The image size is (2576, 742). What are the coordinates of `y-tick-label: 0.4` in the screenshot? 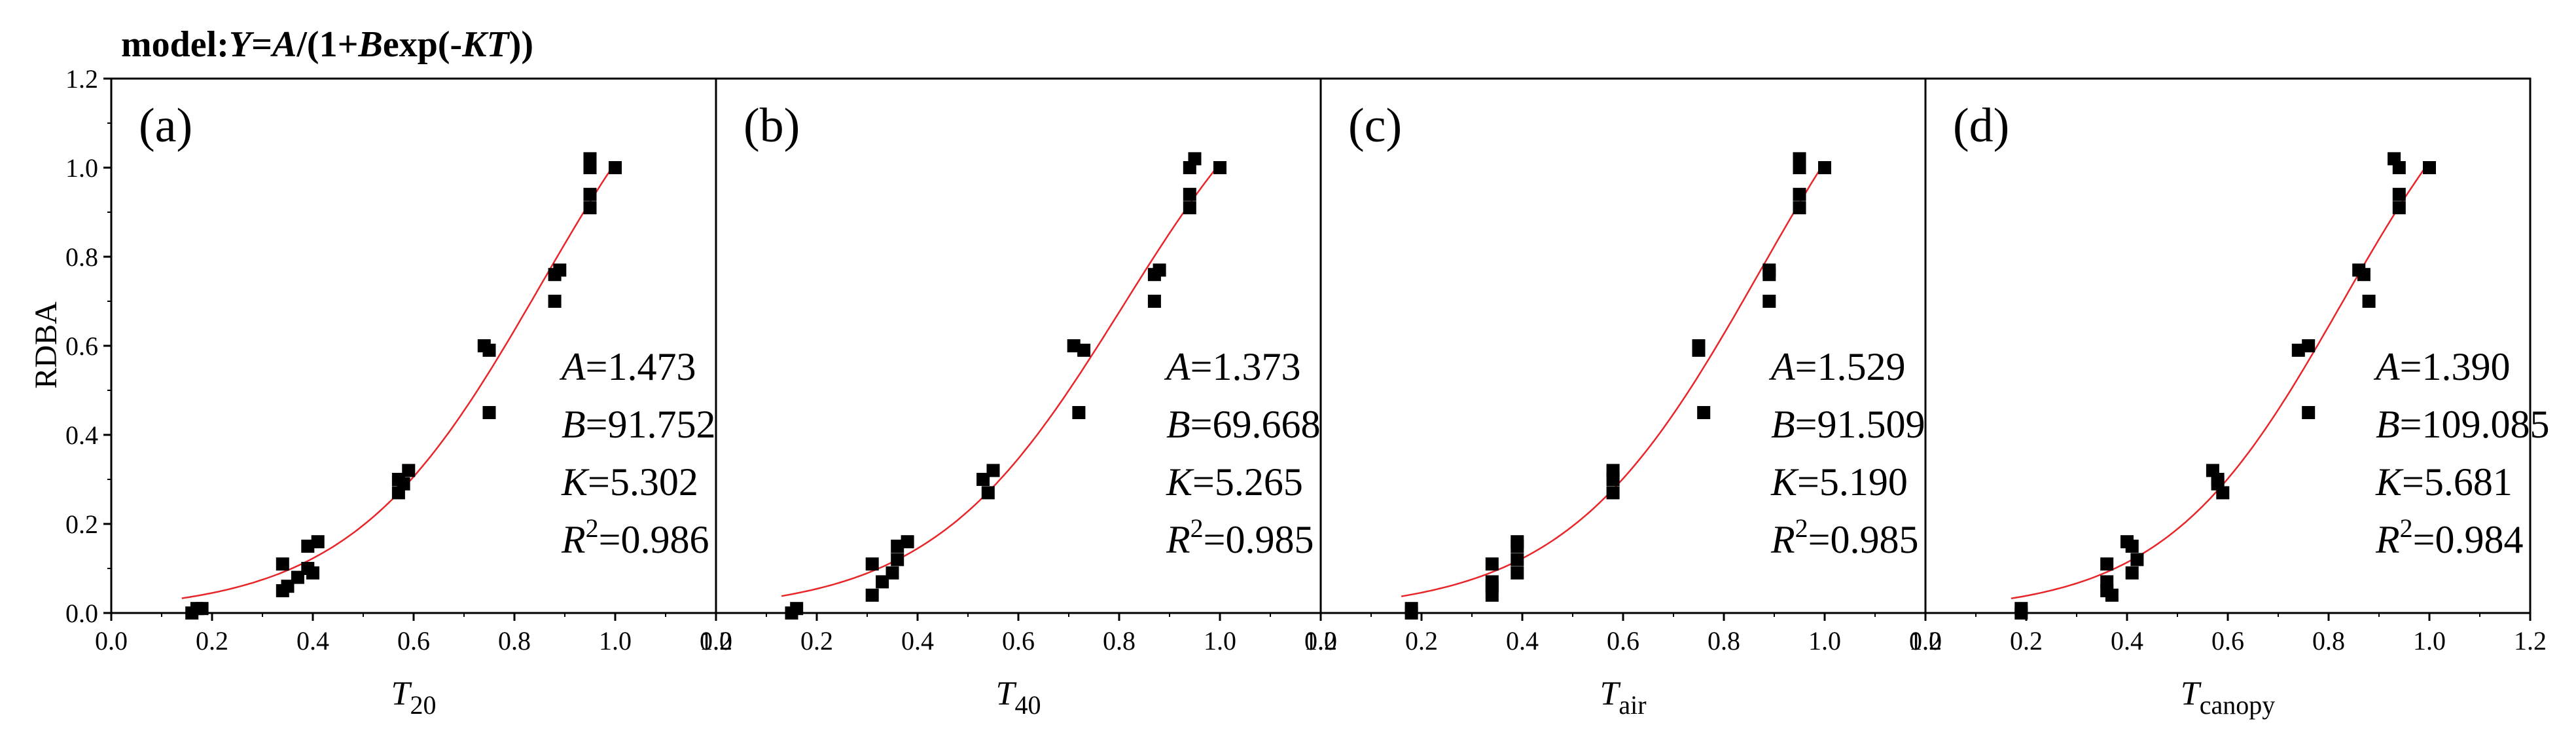 It's located at (81, 435).